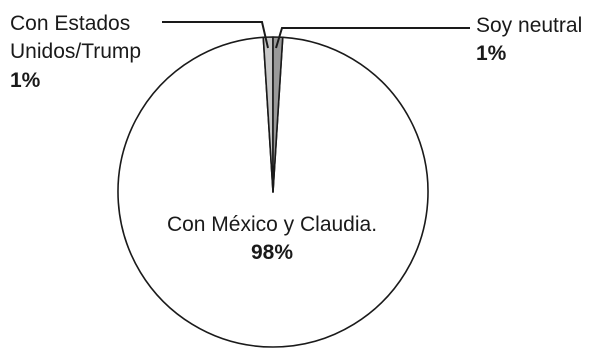  I want to click on slice-value-mexico: 98%, so click(272, 252).